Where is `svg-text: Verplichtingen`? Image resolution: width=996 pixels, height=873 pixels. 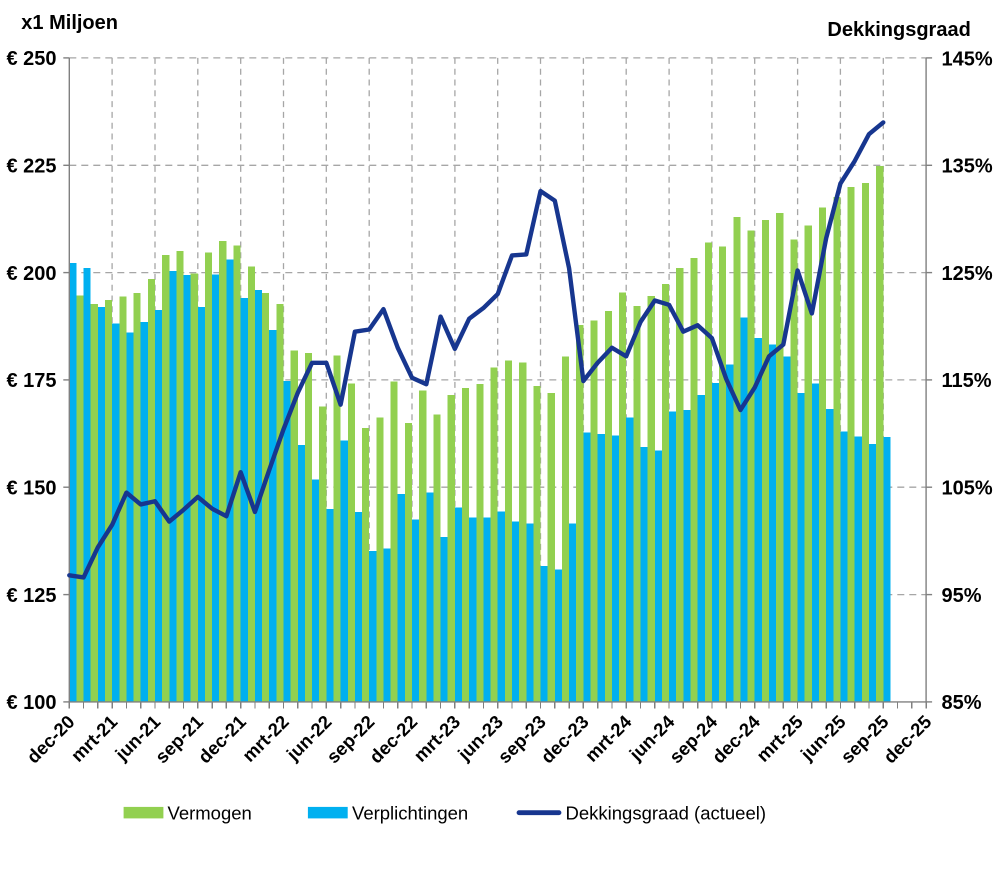
svg-text: Verplichtingen is located at coordinates (410, 813).